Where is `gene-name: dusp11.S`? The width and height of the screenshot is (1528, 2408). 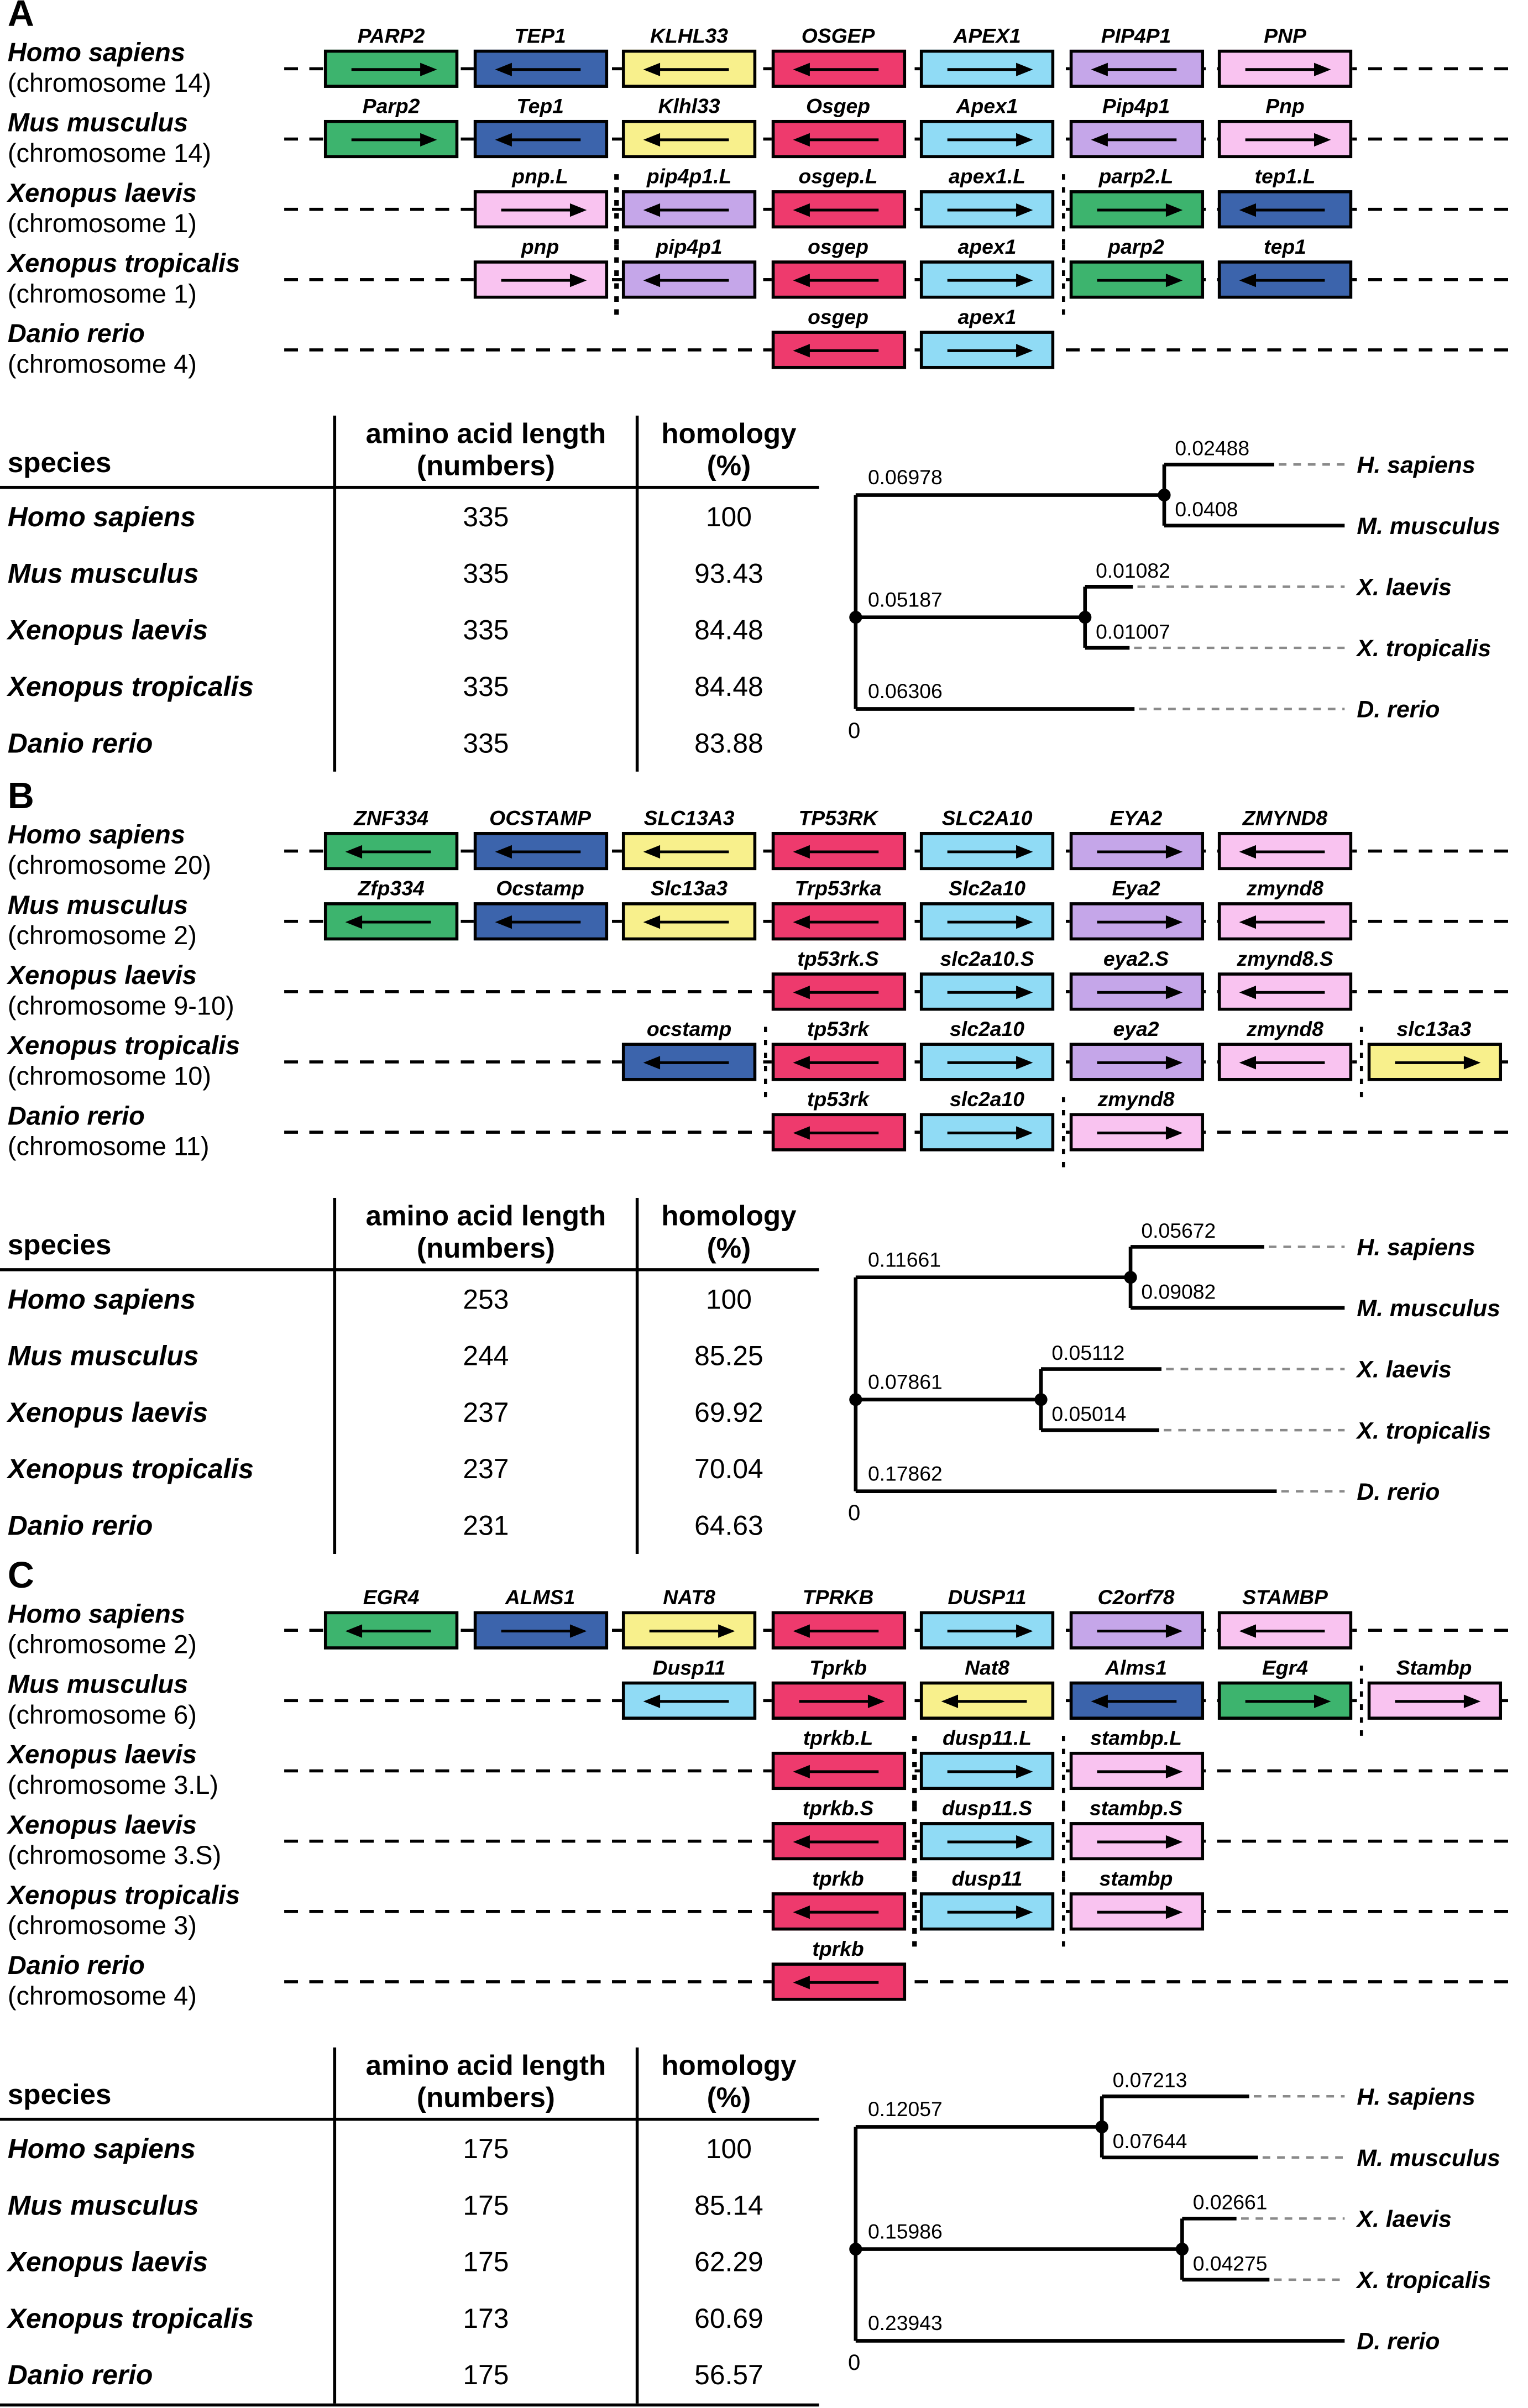 gene-name: dusp11.S is located at coordinates (987, 1808).